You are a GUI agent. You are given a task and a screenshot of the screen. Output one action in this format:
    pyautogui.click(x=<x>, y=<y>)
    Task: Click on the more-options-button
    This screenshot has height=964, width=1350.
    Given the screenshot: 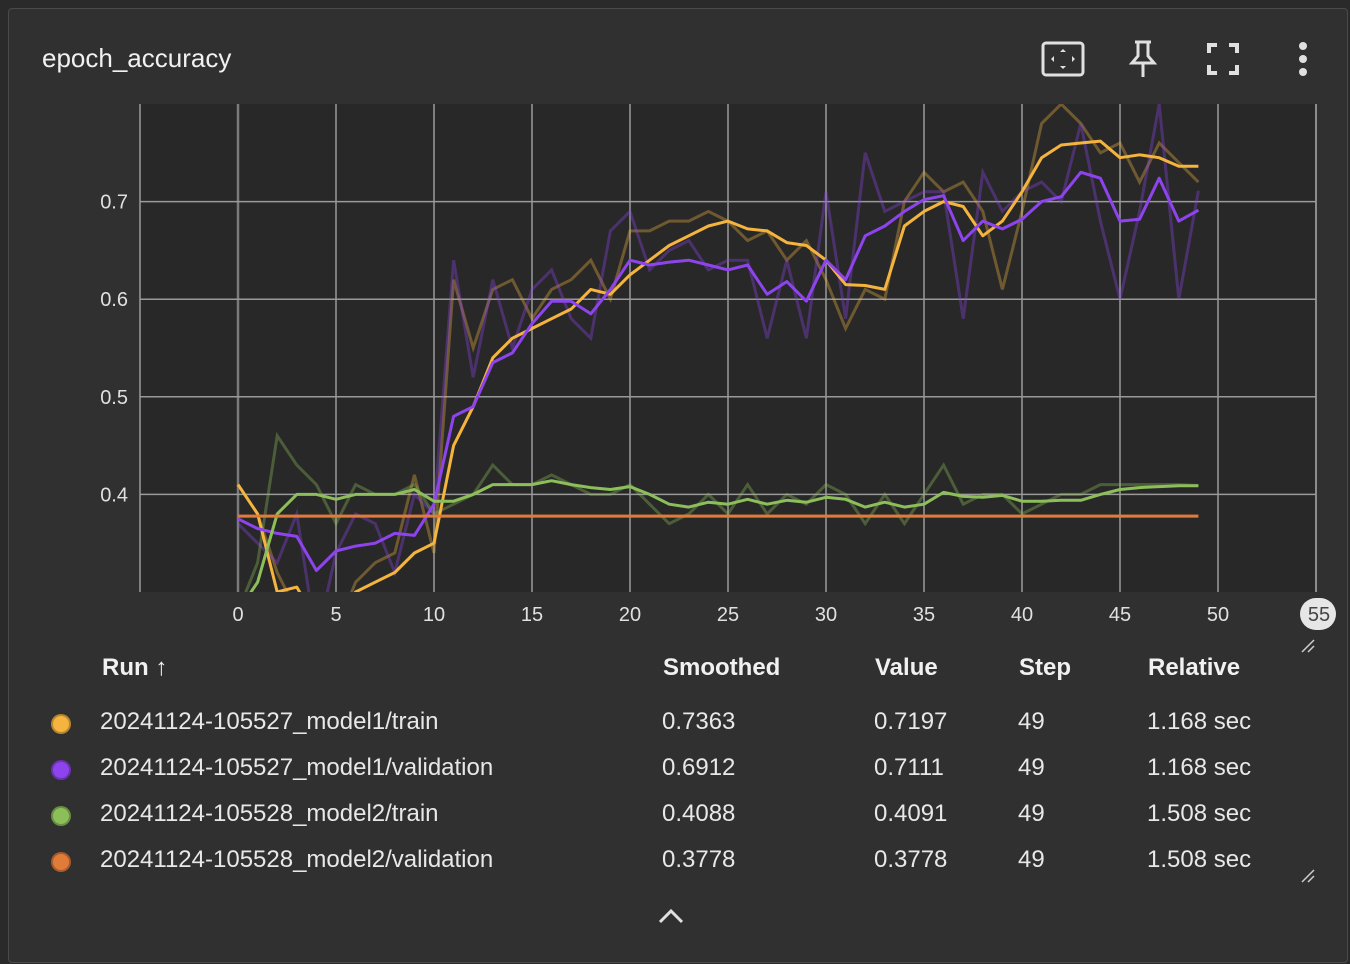 What is the action you would take?
    pyautogui.click(x=1303, y=59)
    